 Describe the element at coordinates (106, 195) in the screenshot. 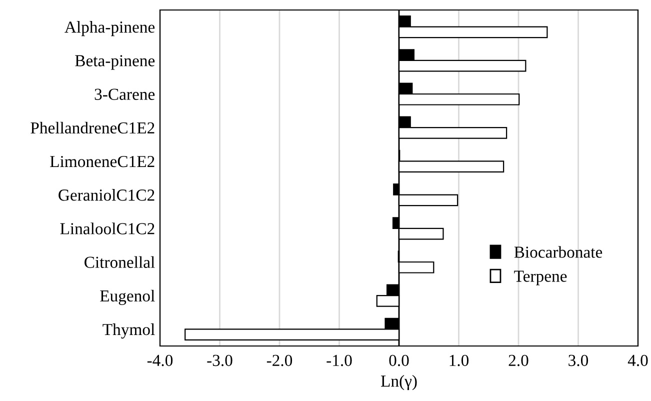

I see `y-tick-label: GeraniolC1C2` at that location.